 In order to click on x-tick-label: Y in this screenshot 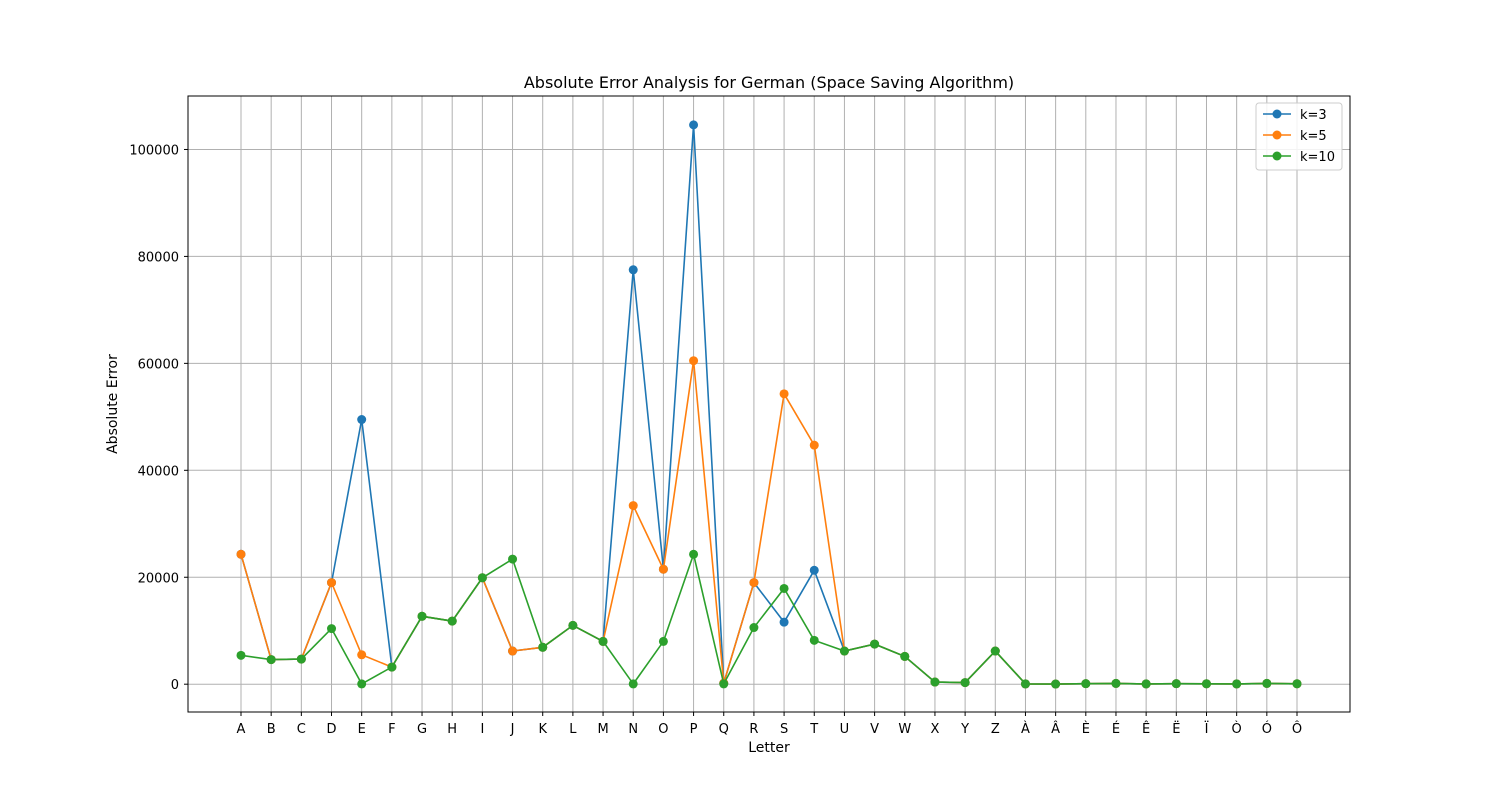, I will do `click(964, 729)`.